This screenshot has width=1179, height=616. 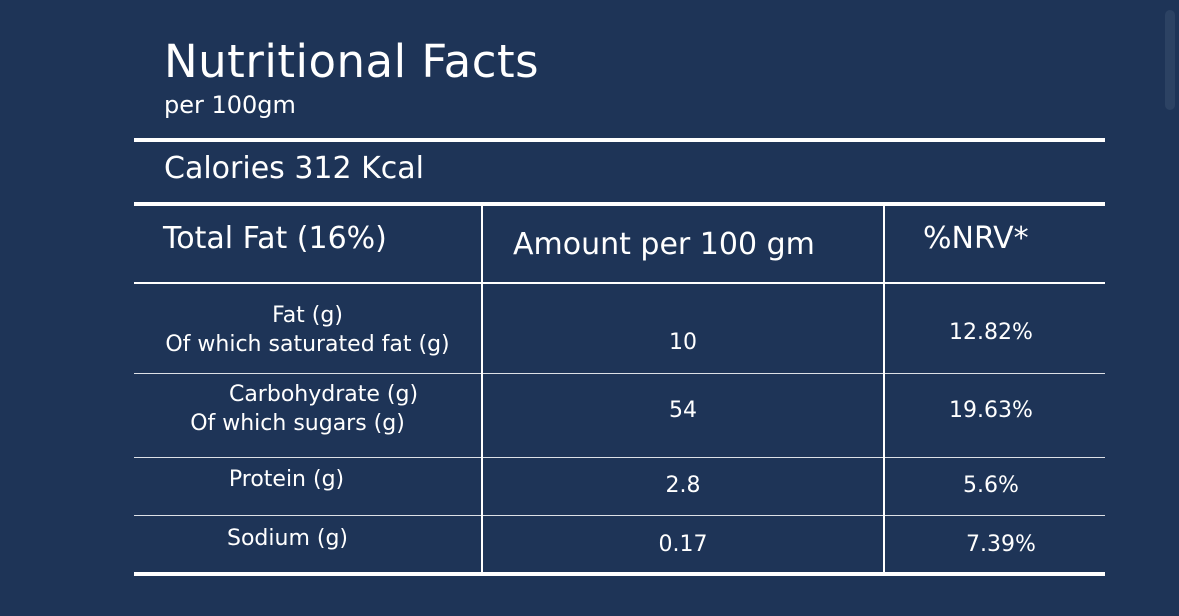 I want to click on row-sublabel: Of which sugars (g), so click(x=297, y=423).